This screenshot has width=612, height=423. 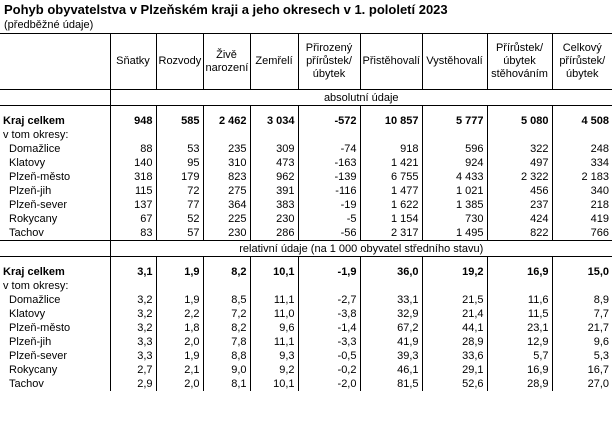 What do you see at coordinates (306, 314) in the screenshot?
I see `table-row: Klatovy 3,2 2,2 7,2 11,0 -3,8 32,9 21,4 11,5 7,7` at bounding box center [306, 314].